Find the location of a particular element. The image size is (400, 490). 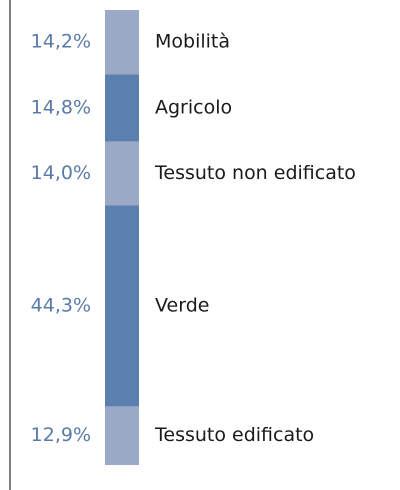

value-label: 44,3% is located at coordinates (61, 305).